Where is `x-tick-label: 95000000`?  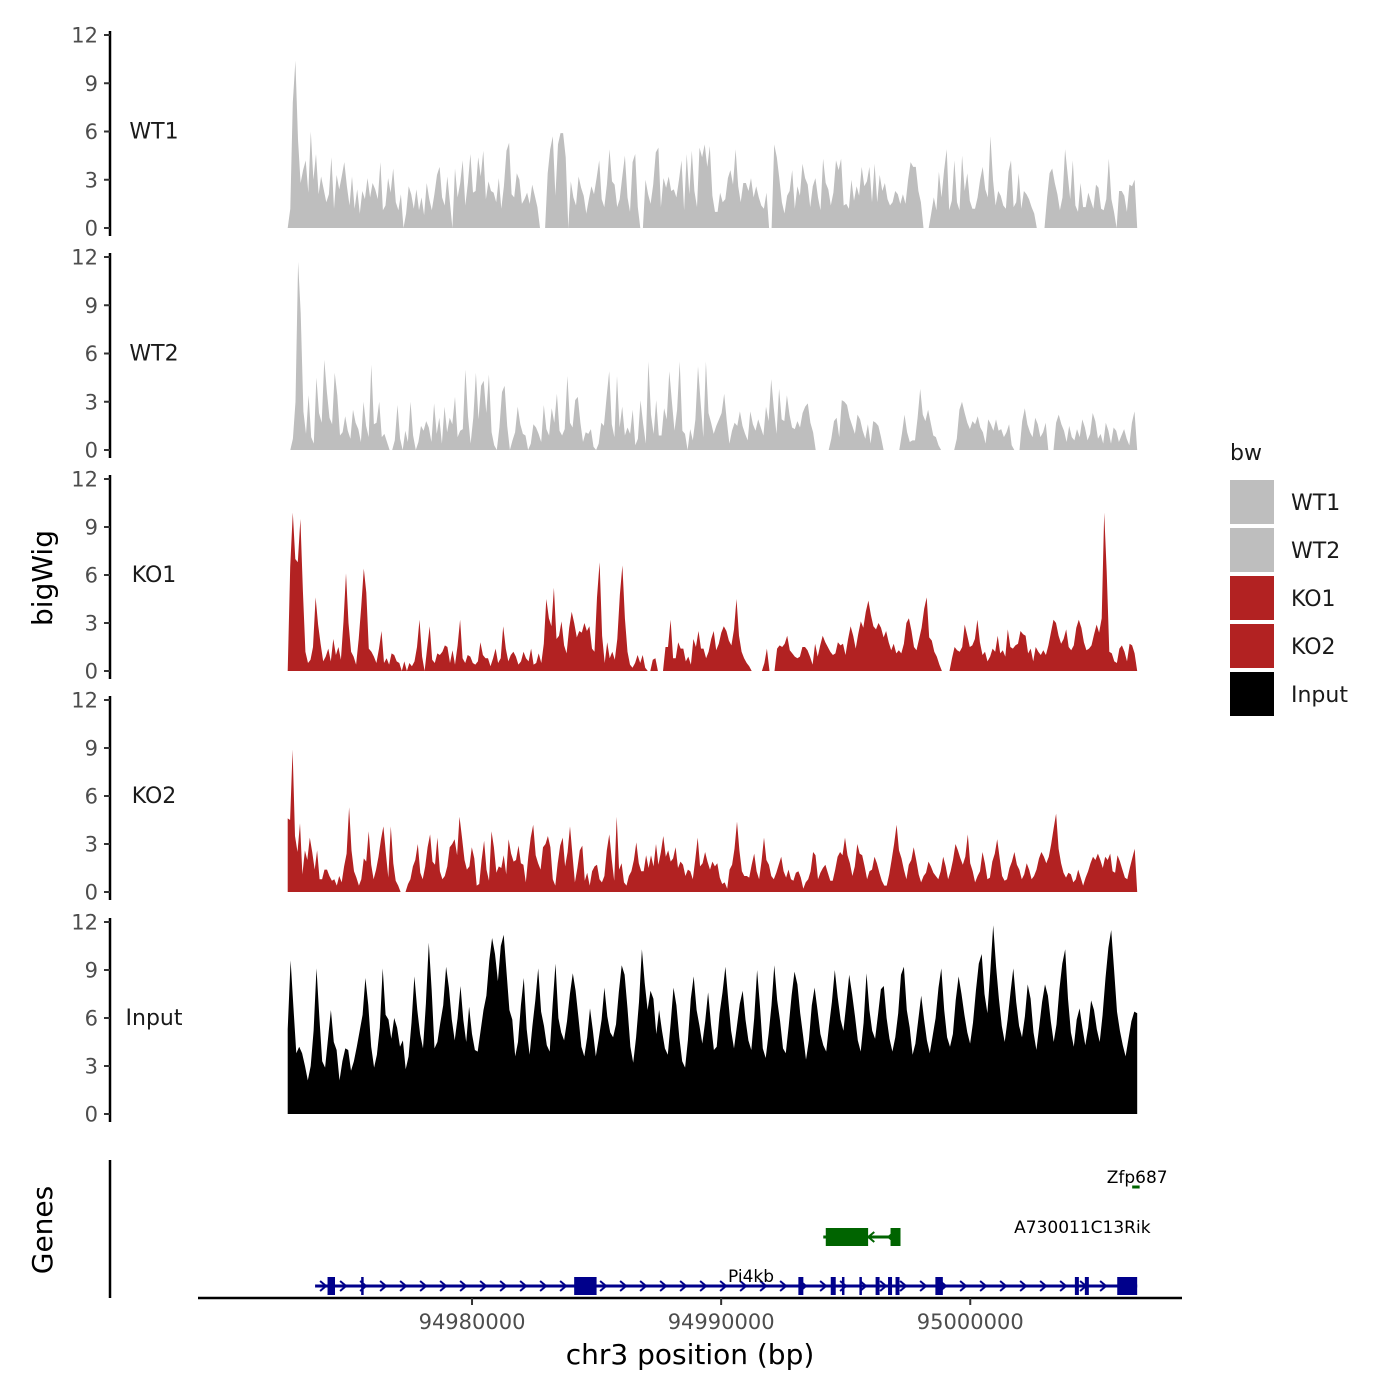 x-tick-label: 95000000 is located at coordinates (970, 1322).